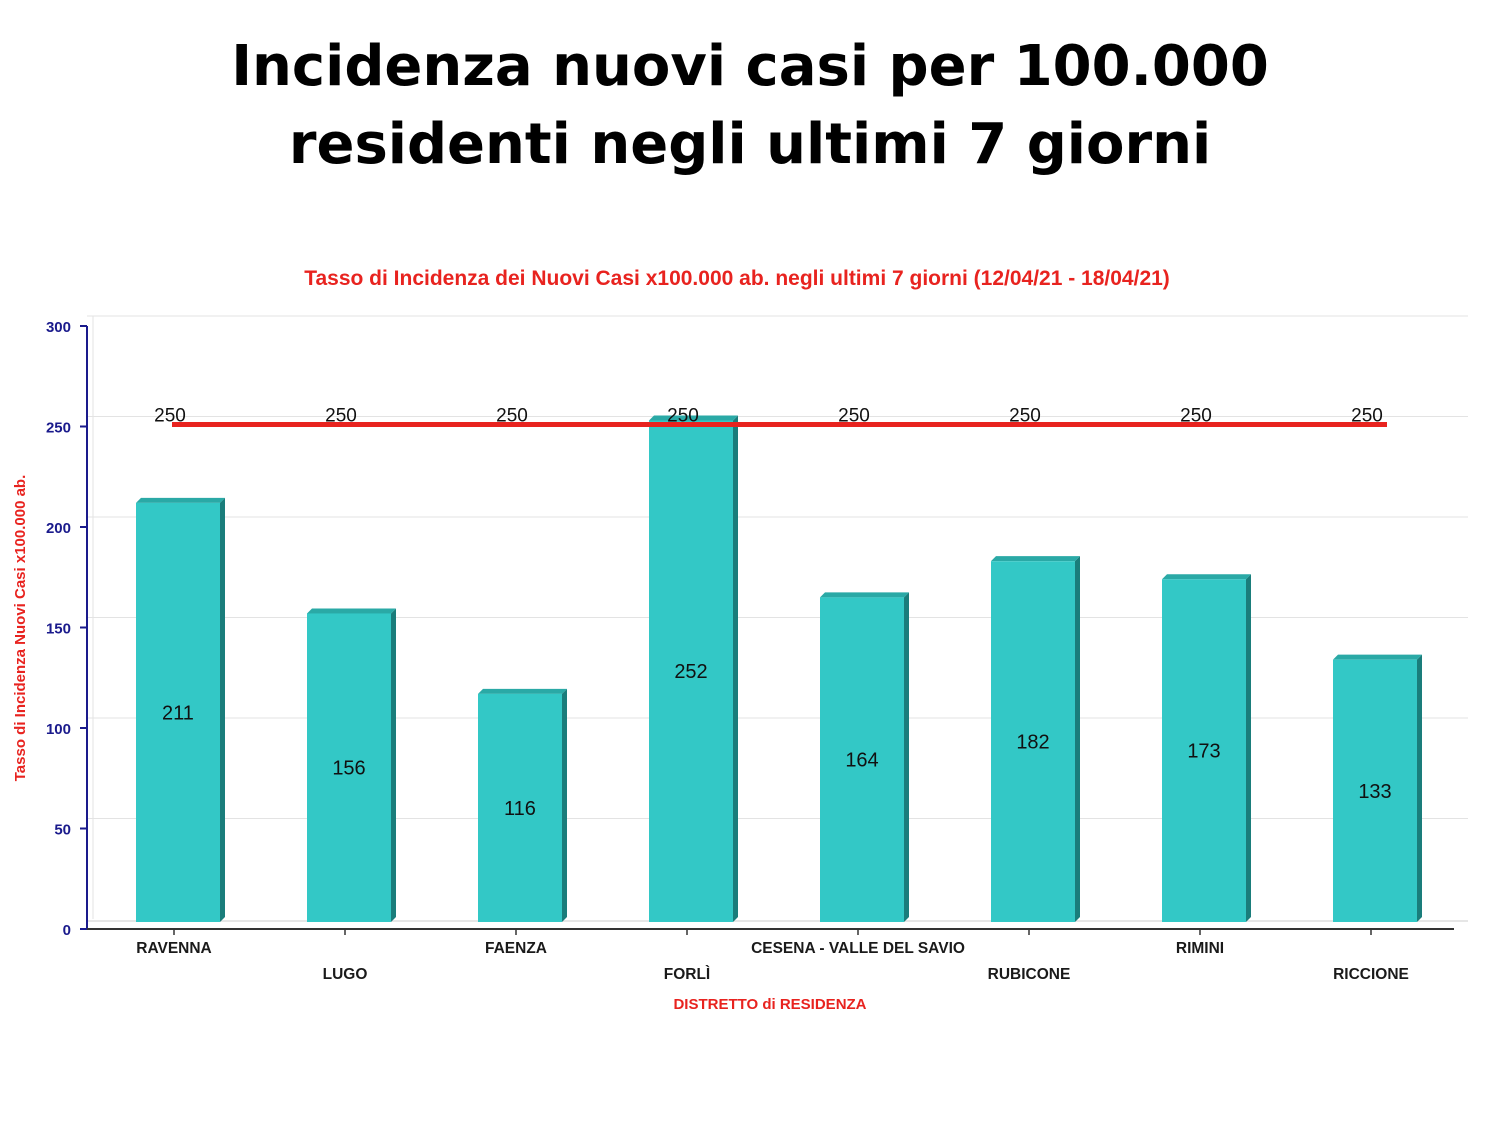 This screenshot has height=1125, width=1500. What do you see at coordinates (58, 327) in the screenshot?
I see `y-tick-label: 300` at bounding box center [58, 327].